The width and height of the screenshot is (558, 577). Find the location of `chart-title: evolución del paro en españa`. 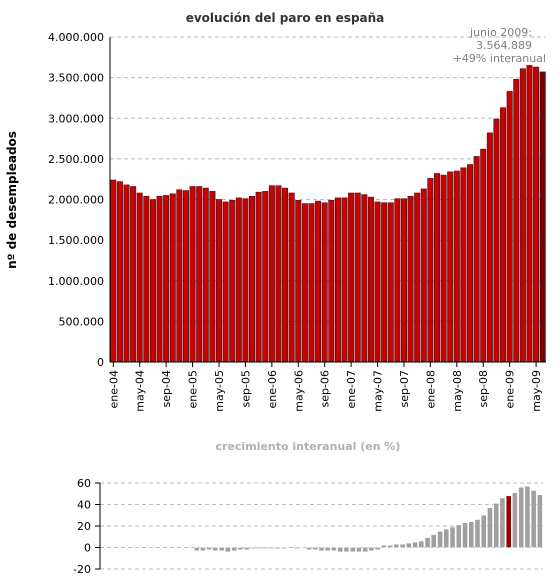

chart-title: evolución del paro en españa is located at coordinates (285, 18).